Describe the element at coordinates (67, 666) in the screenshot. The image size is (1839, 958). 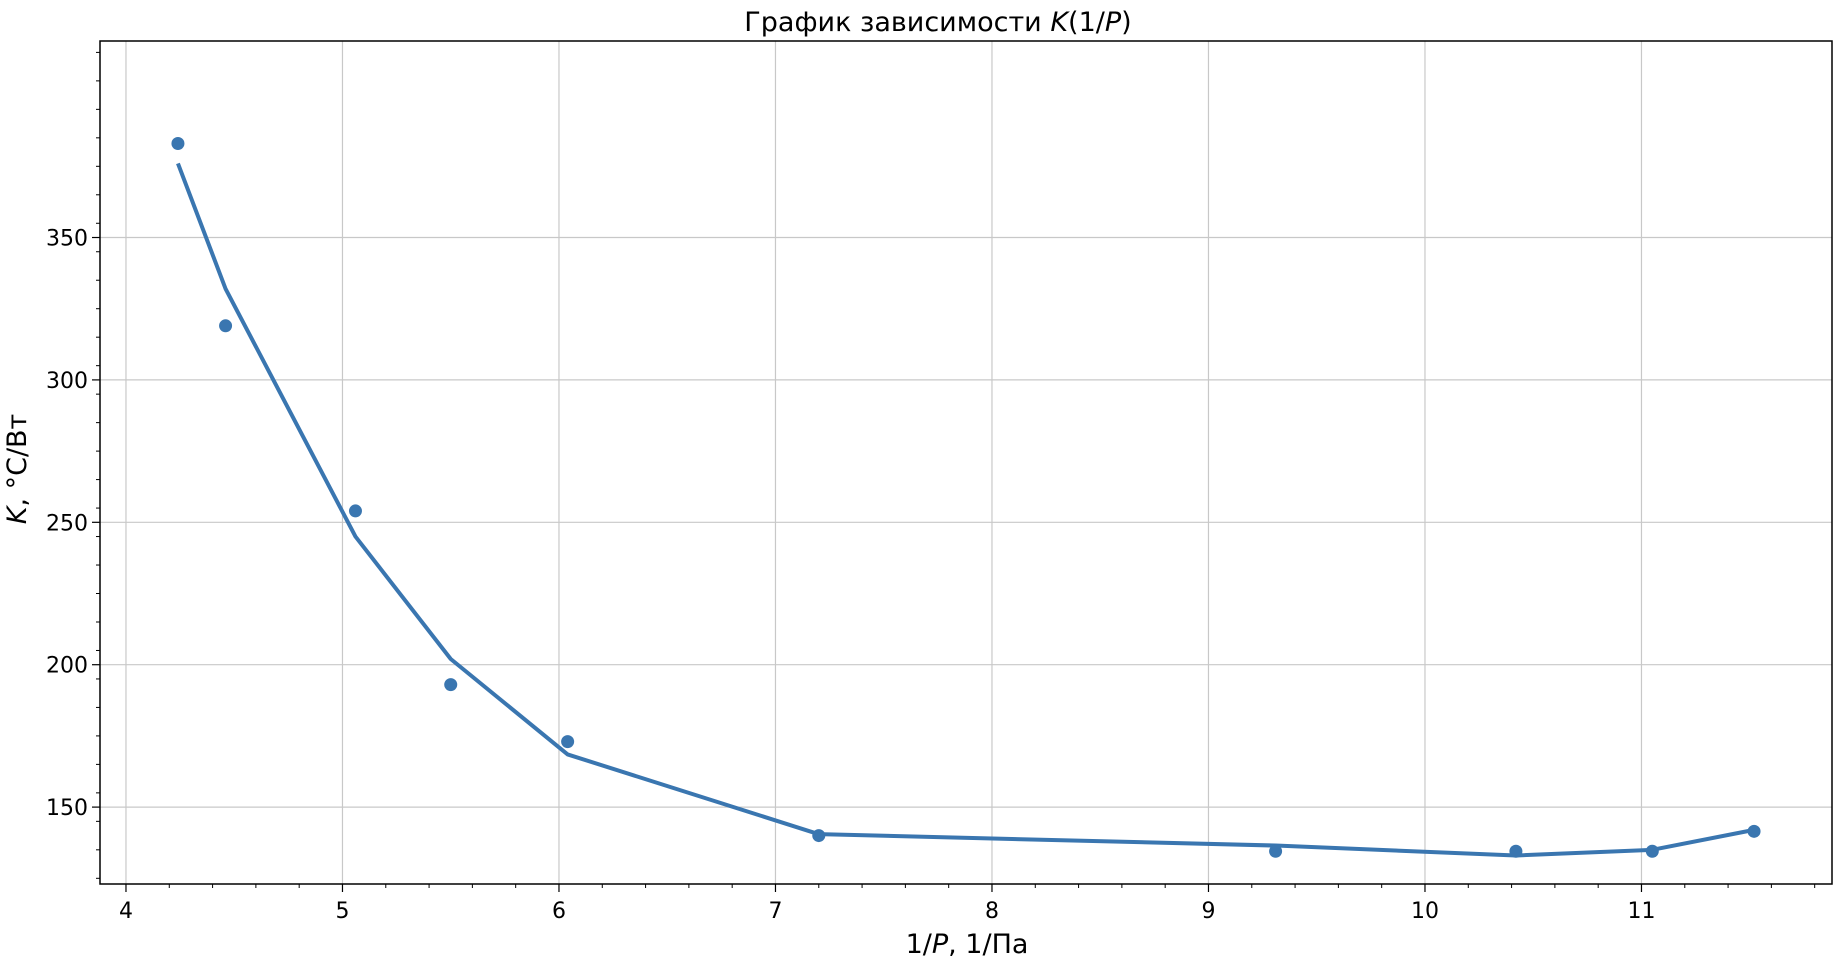
I see `y-tick-label: 200` at that location.